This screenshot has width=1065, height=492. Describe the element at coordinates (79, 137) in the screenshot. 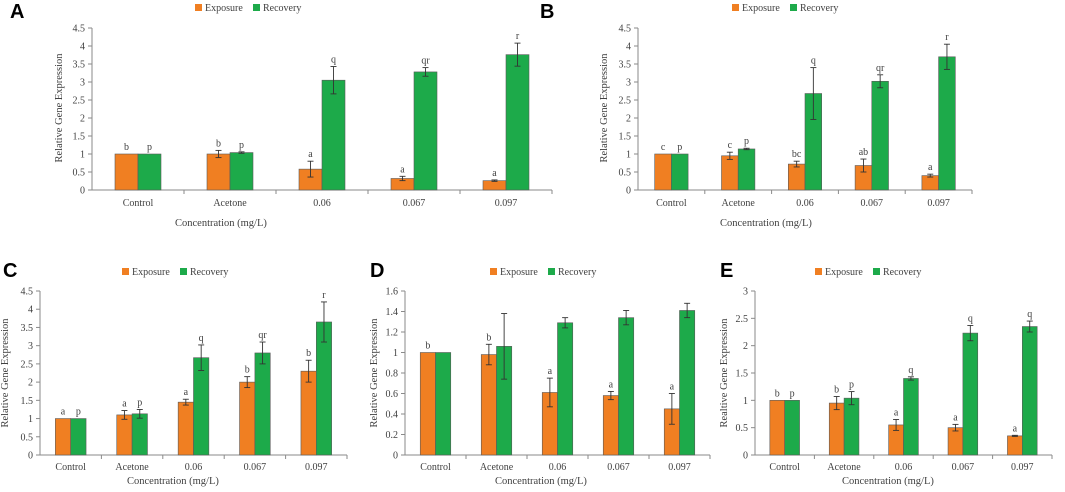

I see `y-tick-label: 1.5` at that location.